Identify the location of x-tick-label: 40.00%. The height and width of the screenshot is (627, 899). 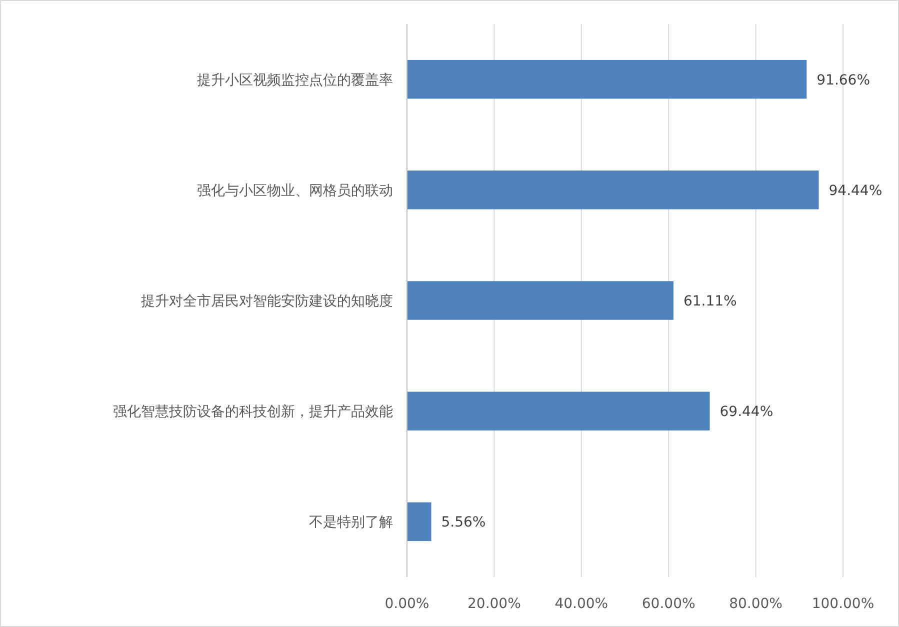
(581, 604).